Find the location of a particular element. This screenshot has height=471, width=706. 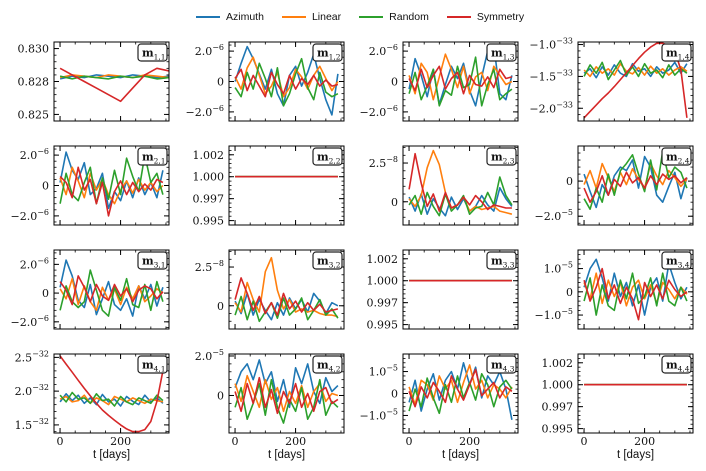

y-tick-label: 0.995 is located at coordinates (558, 429).